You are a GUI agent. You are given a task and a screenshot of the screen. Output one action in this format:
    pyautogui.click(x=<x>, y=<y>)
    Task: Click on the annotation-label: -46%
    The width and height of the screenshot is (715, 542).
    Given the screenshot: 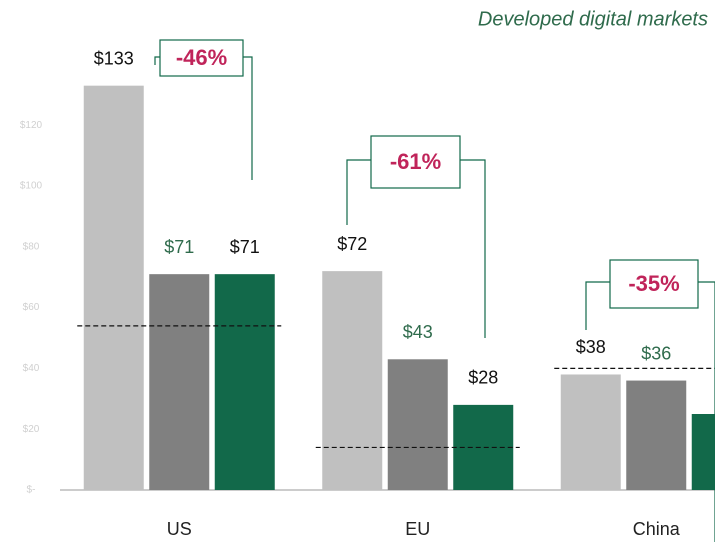 What is the action you would take?
    pyautogui.click(x=201, y=57)
    